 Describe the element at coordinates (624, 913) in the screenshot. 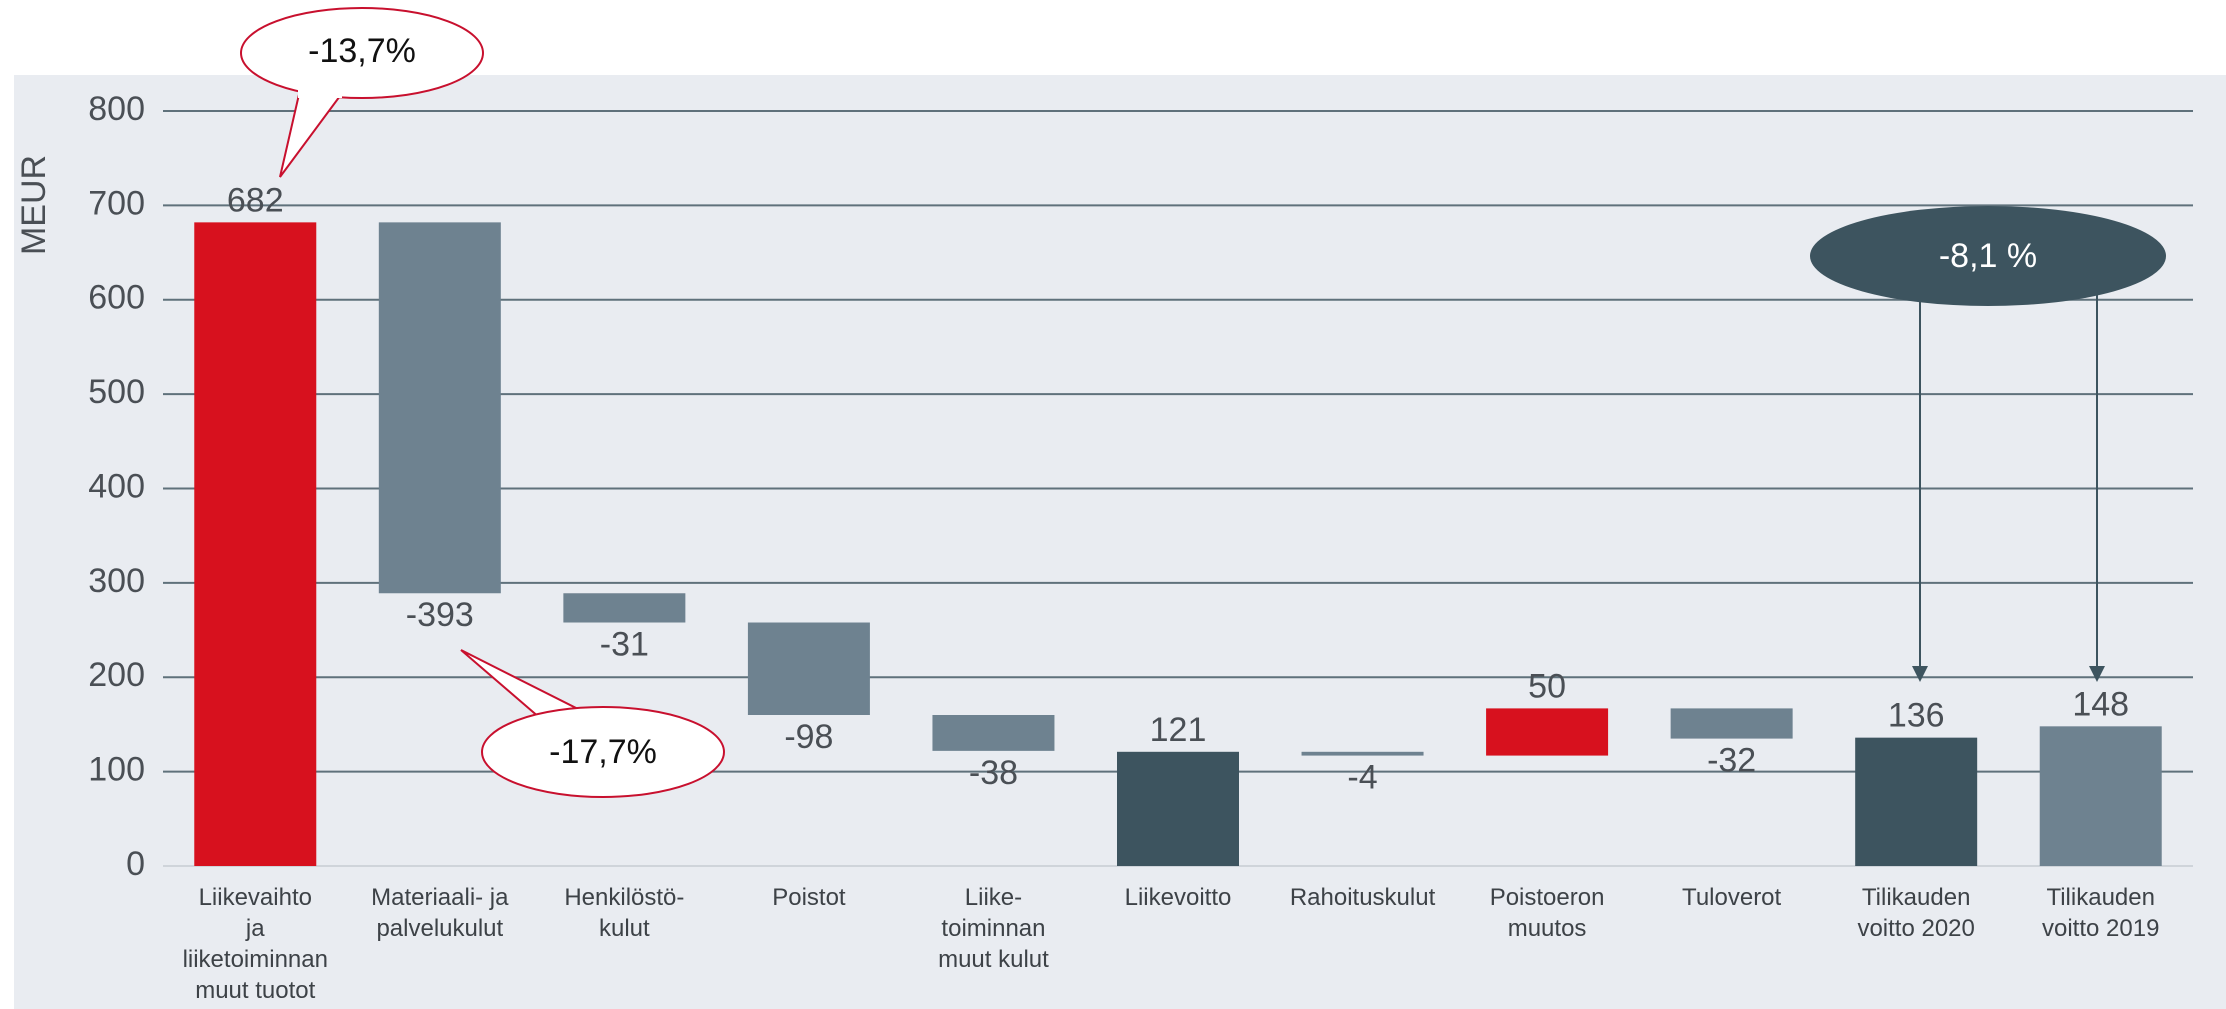

I see `x-tick-label: Henkilöstö- kulut` at that location.